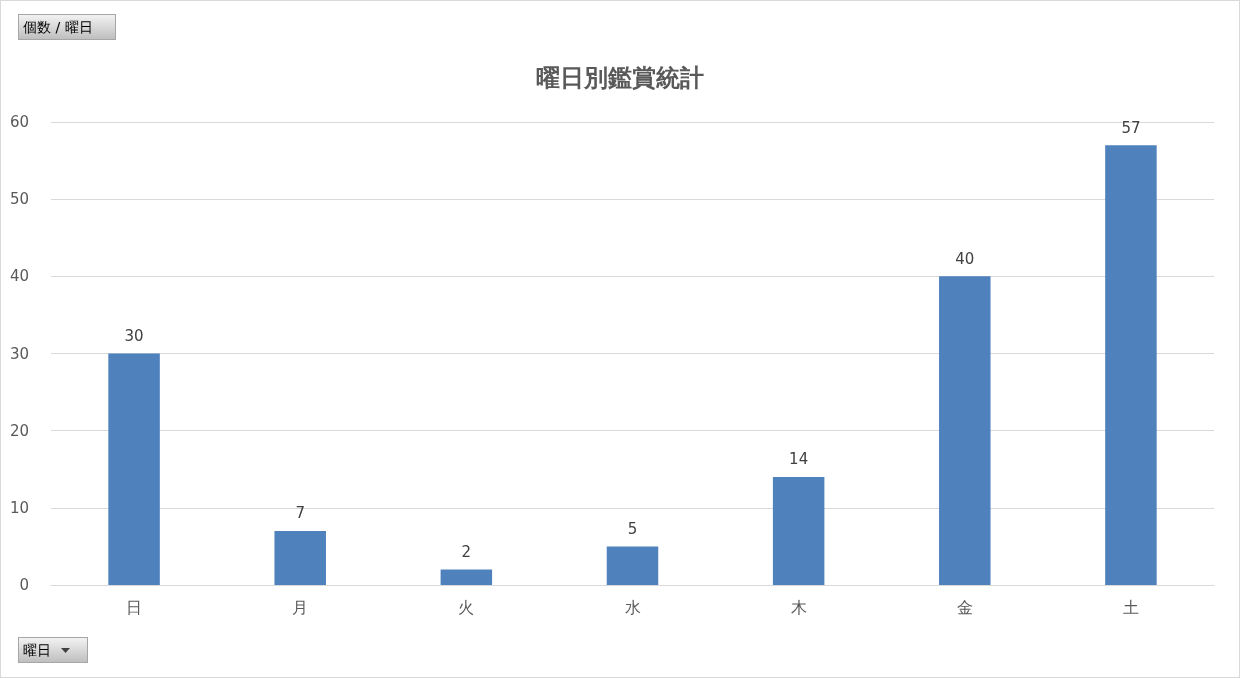 The width and height of the screenshot is (1240, 678). Describe the element at coordinates (67, 27) in the screenshot. I see `text: 個数 / 曜日` at that location.